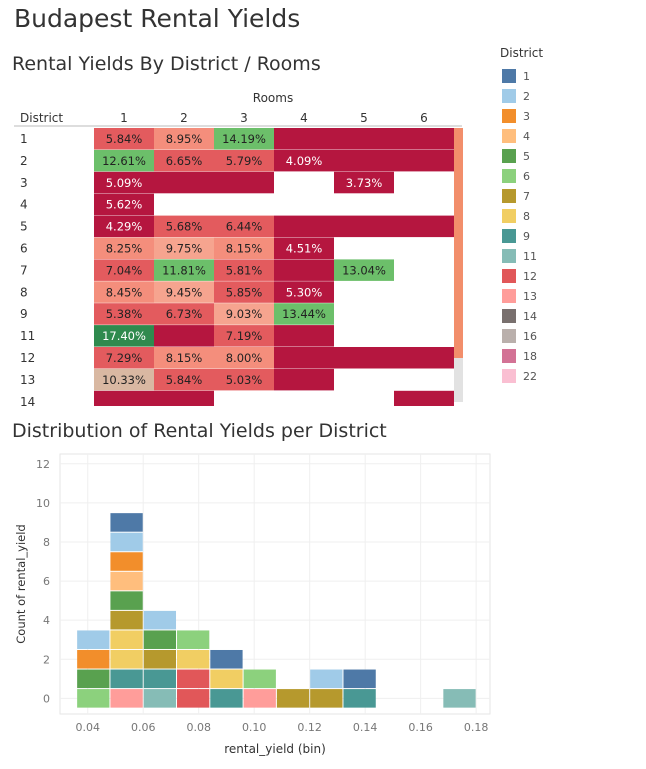 Image resolution: width=646 pixels, height=769 pixels. What do you see at coordinates (570, 76) in the screenshot?
I see `legend-item-1: 1` at bounding box center [570, 76].